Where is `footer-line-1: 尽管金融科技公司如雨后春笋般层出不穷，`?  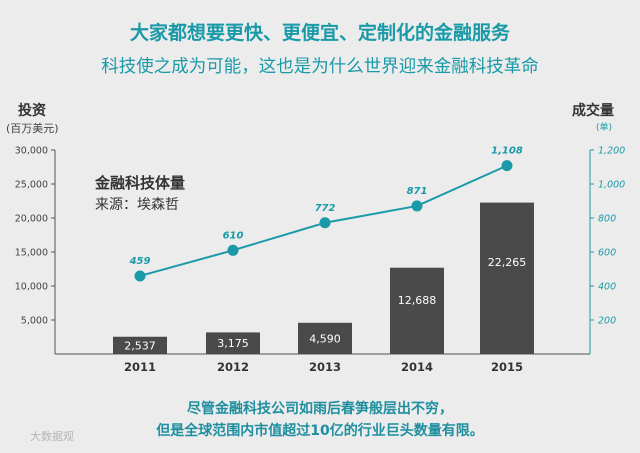 footer-line-1: 尽管金融科技公司如雨后春笋般层出不穷， is located at coordinates (320, 409).